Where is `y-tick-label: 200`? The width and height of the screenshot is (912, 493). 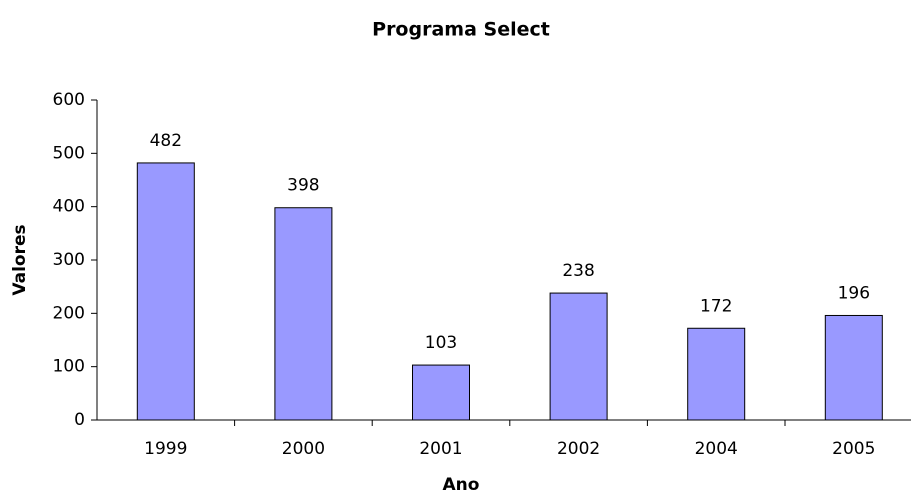 y-tick-label: 200 is located at coordinates (69, 313).